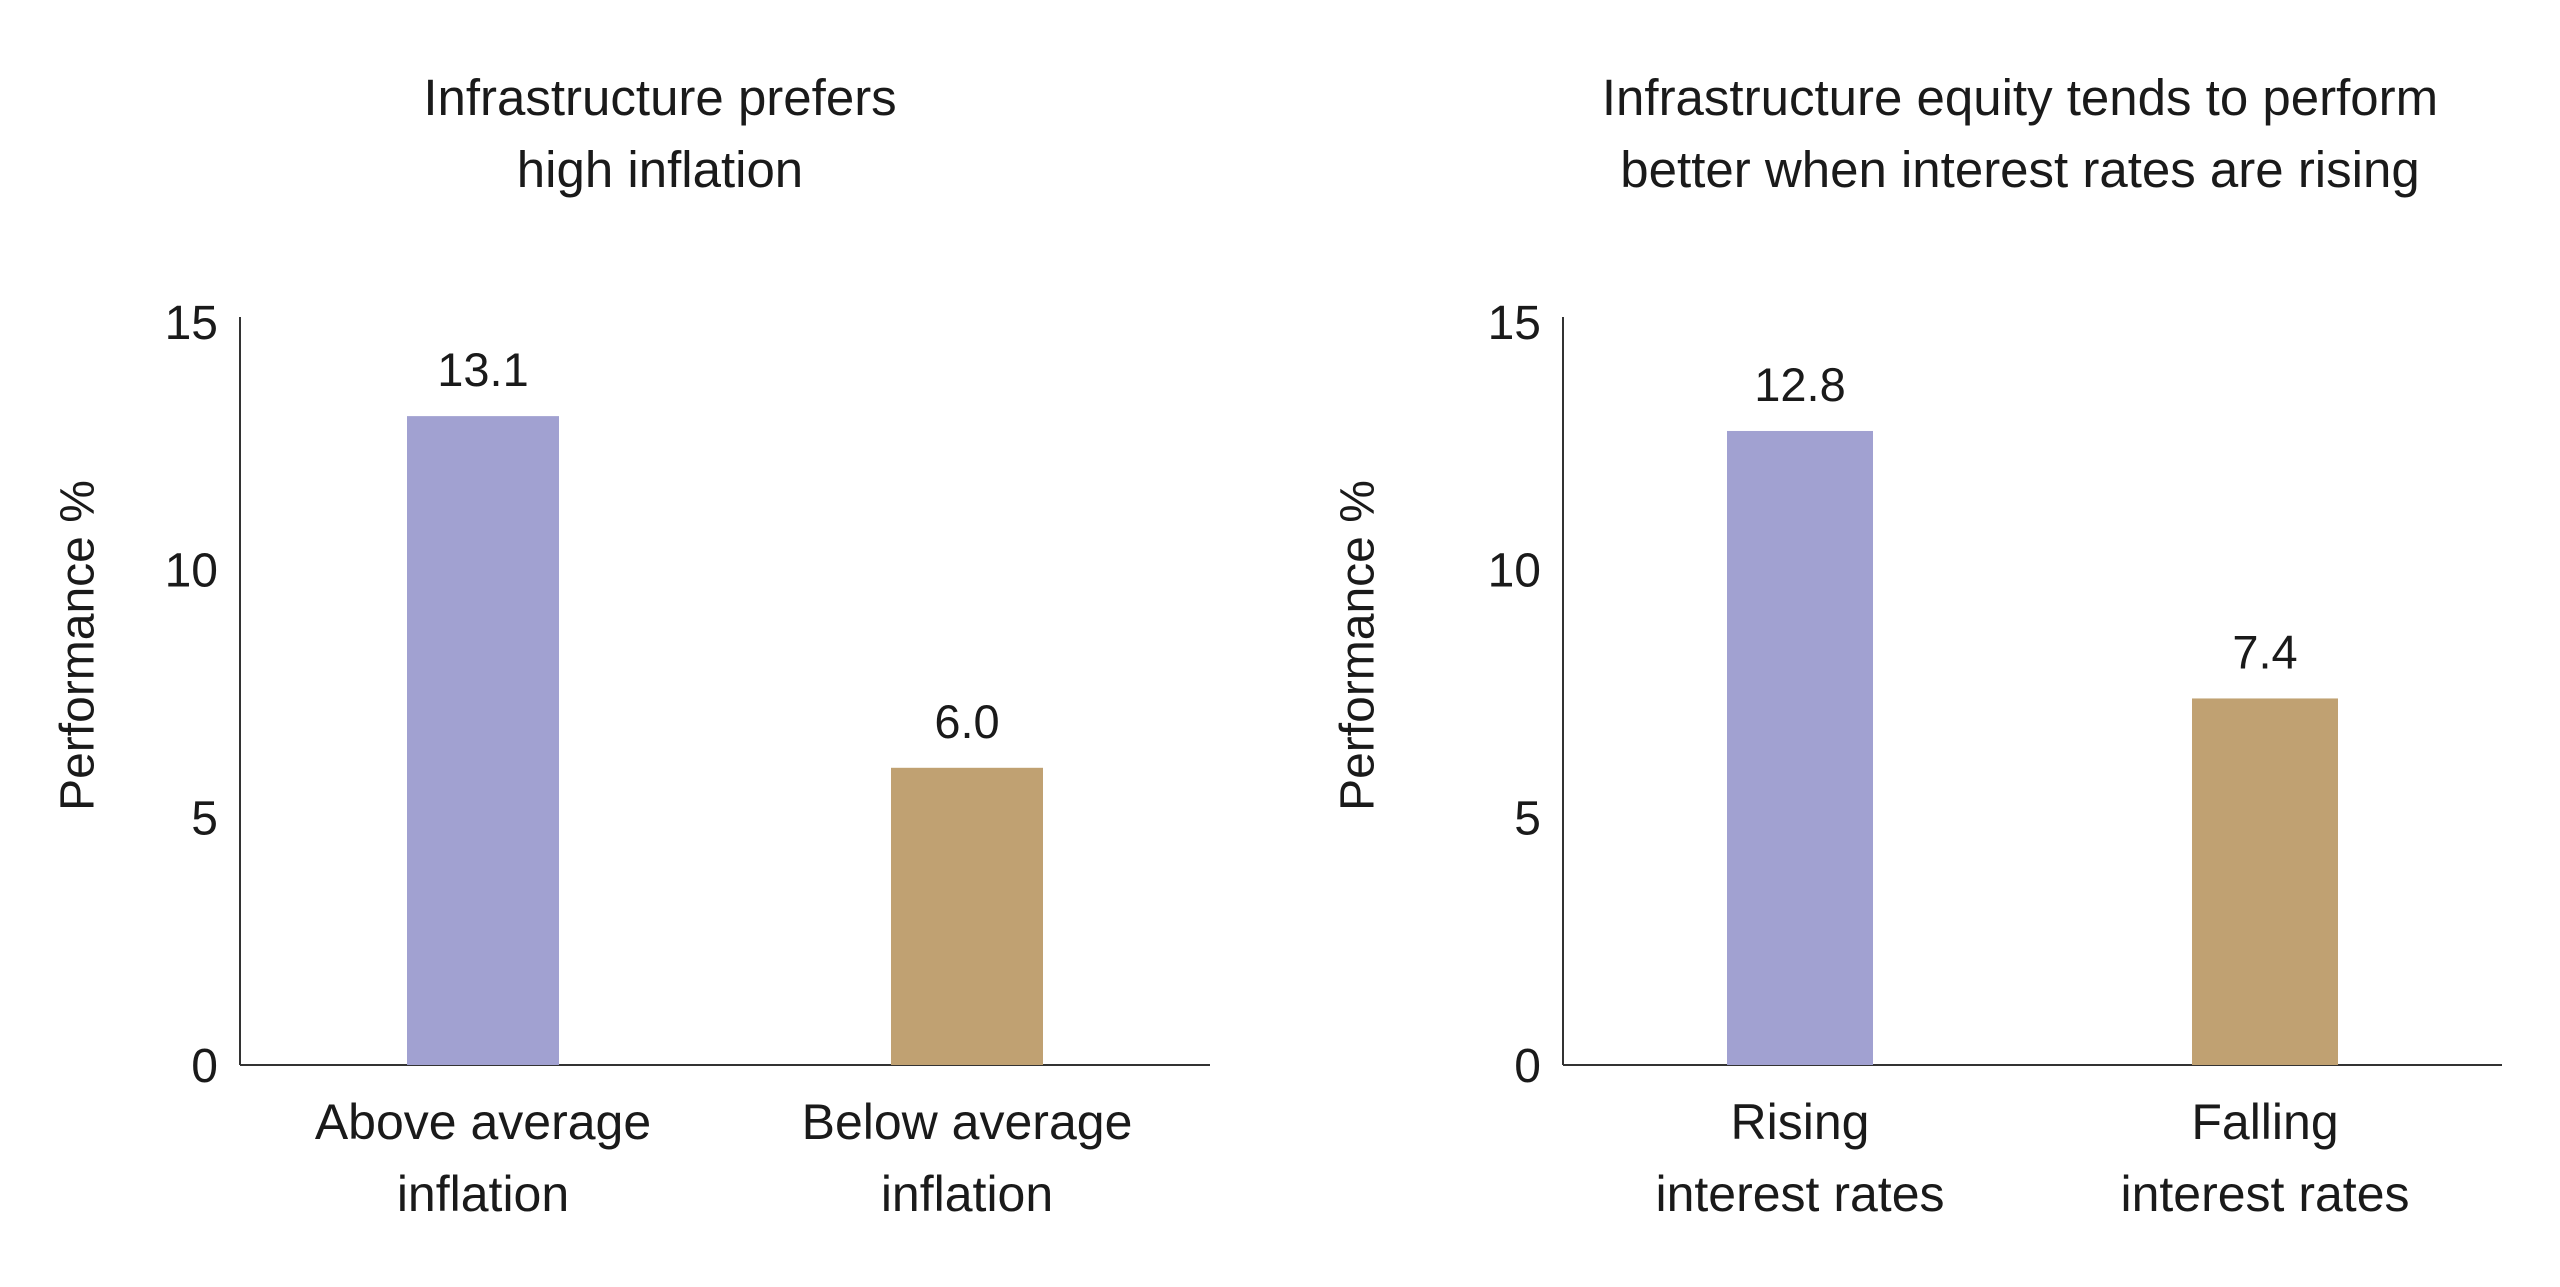  What do you see at coordinates (660, 133) in the screenshot?
I see `chart-title: Infrastructure prefers high inflation` at bounding box center [660, 133].